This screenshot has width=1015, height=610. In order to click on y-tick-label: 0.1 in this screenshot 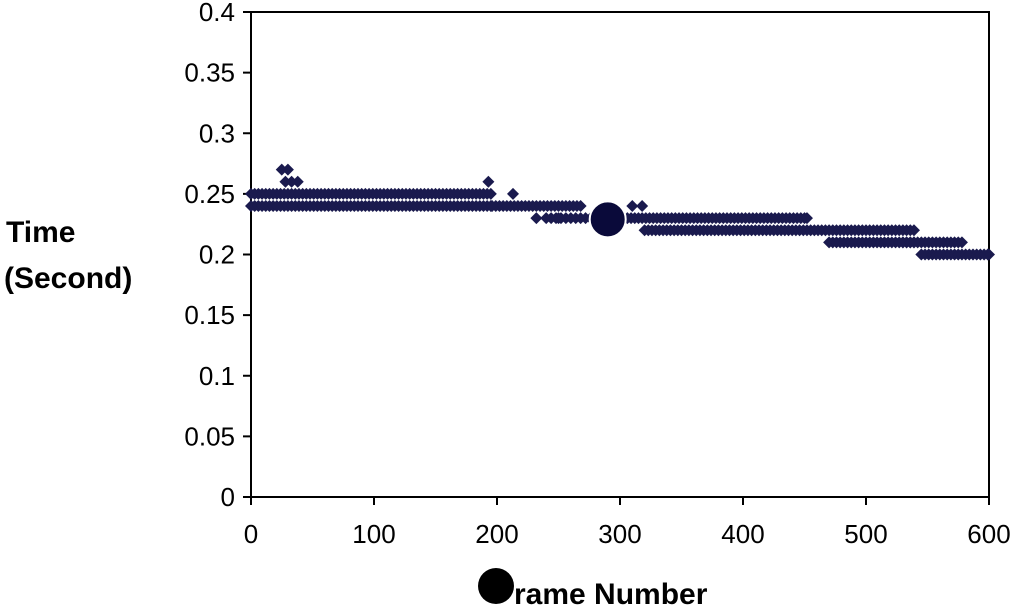, I will do `click(217, 376)`.